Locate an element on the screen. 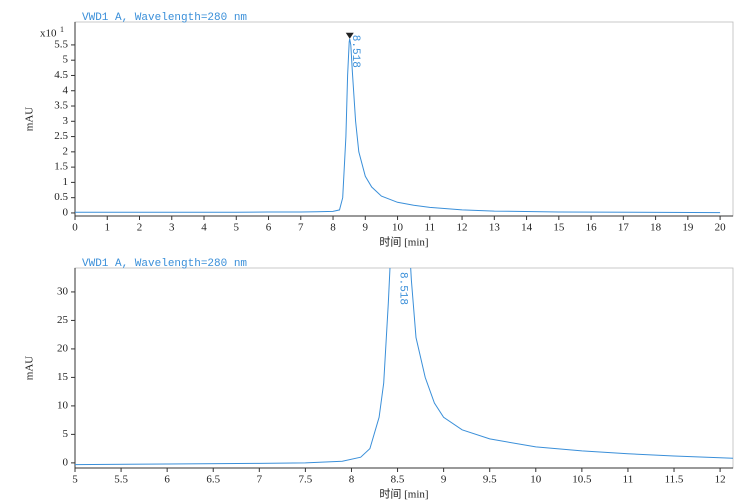 This screenshot has height=504, width=755. x-tick-label: 8.5 is located at coordinates (398, 480).